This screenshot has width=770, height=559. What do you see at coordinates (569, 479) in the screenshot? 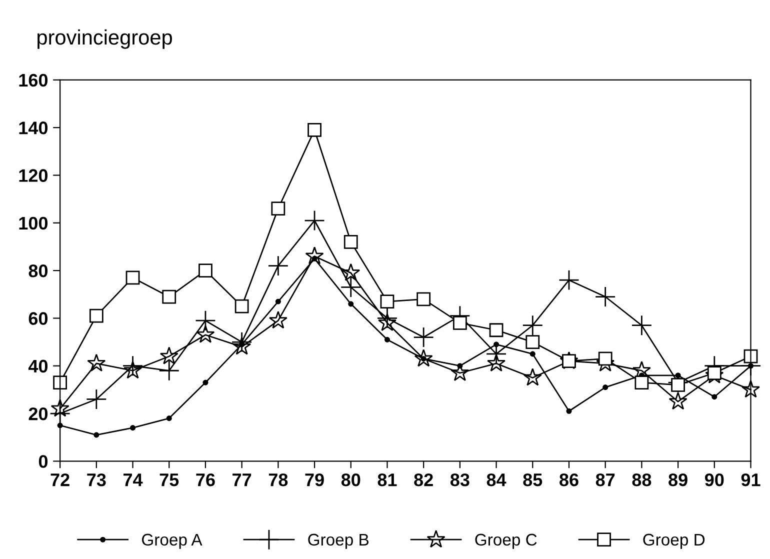
I see `x-tick-label: 86` at bounding box center [569, 479].